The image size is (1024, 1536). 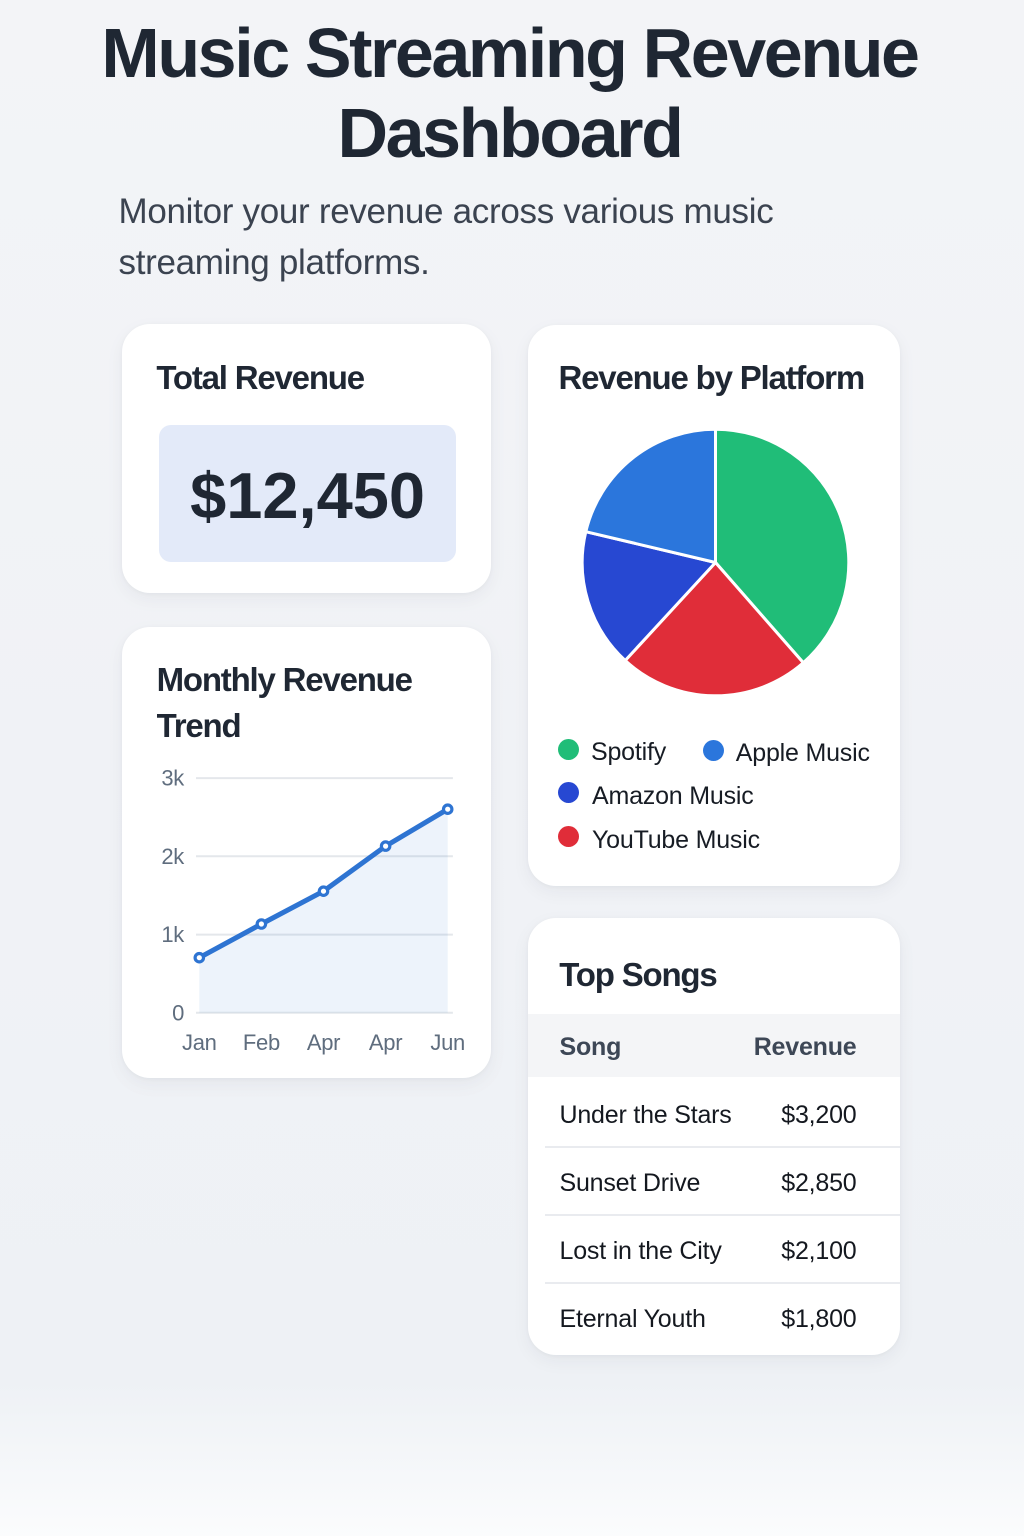 I want to click on svg-text: 3k, so click(x=173, y=778).